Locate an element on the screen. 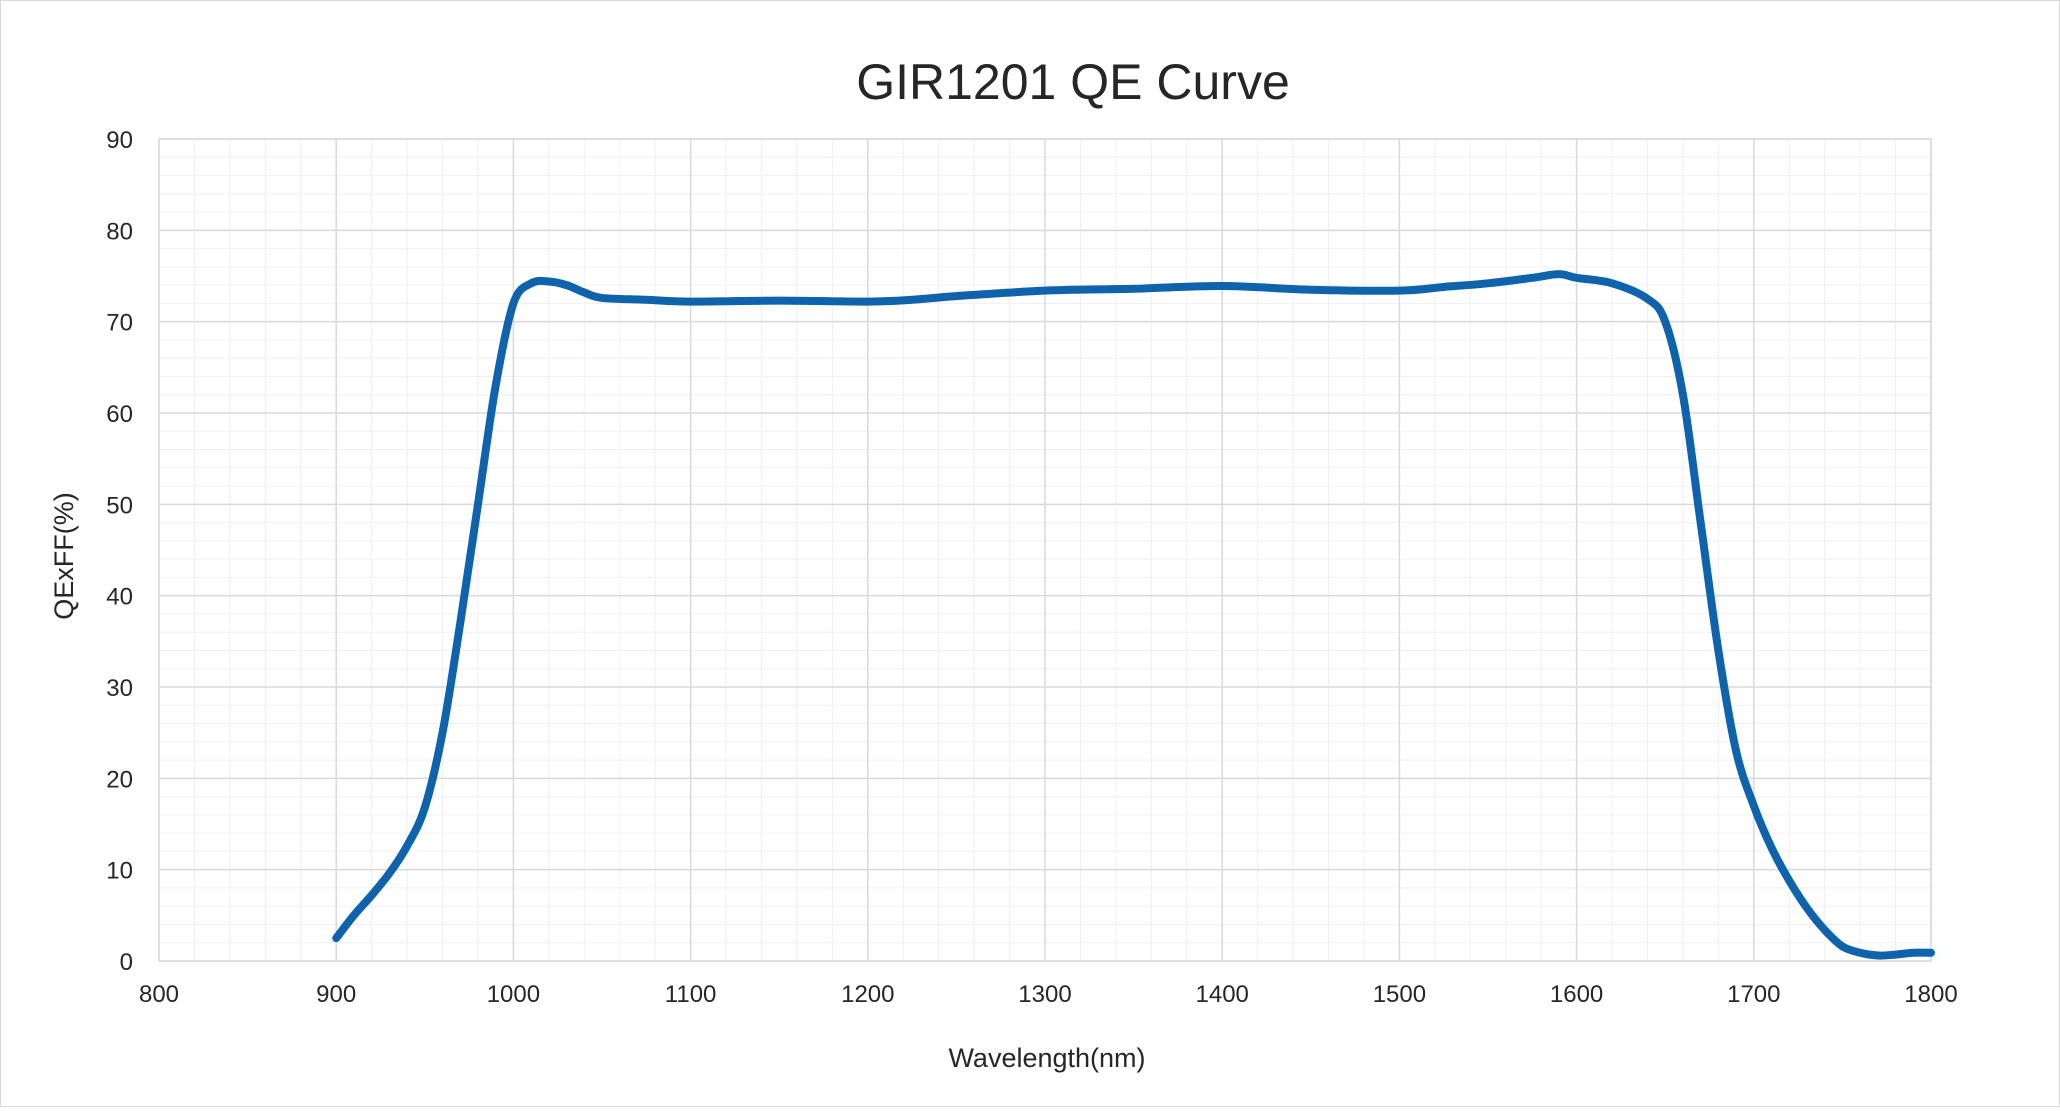 The image size is (2060, 1111). y-tick-label: 70 is located at coordinates (119, 323).